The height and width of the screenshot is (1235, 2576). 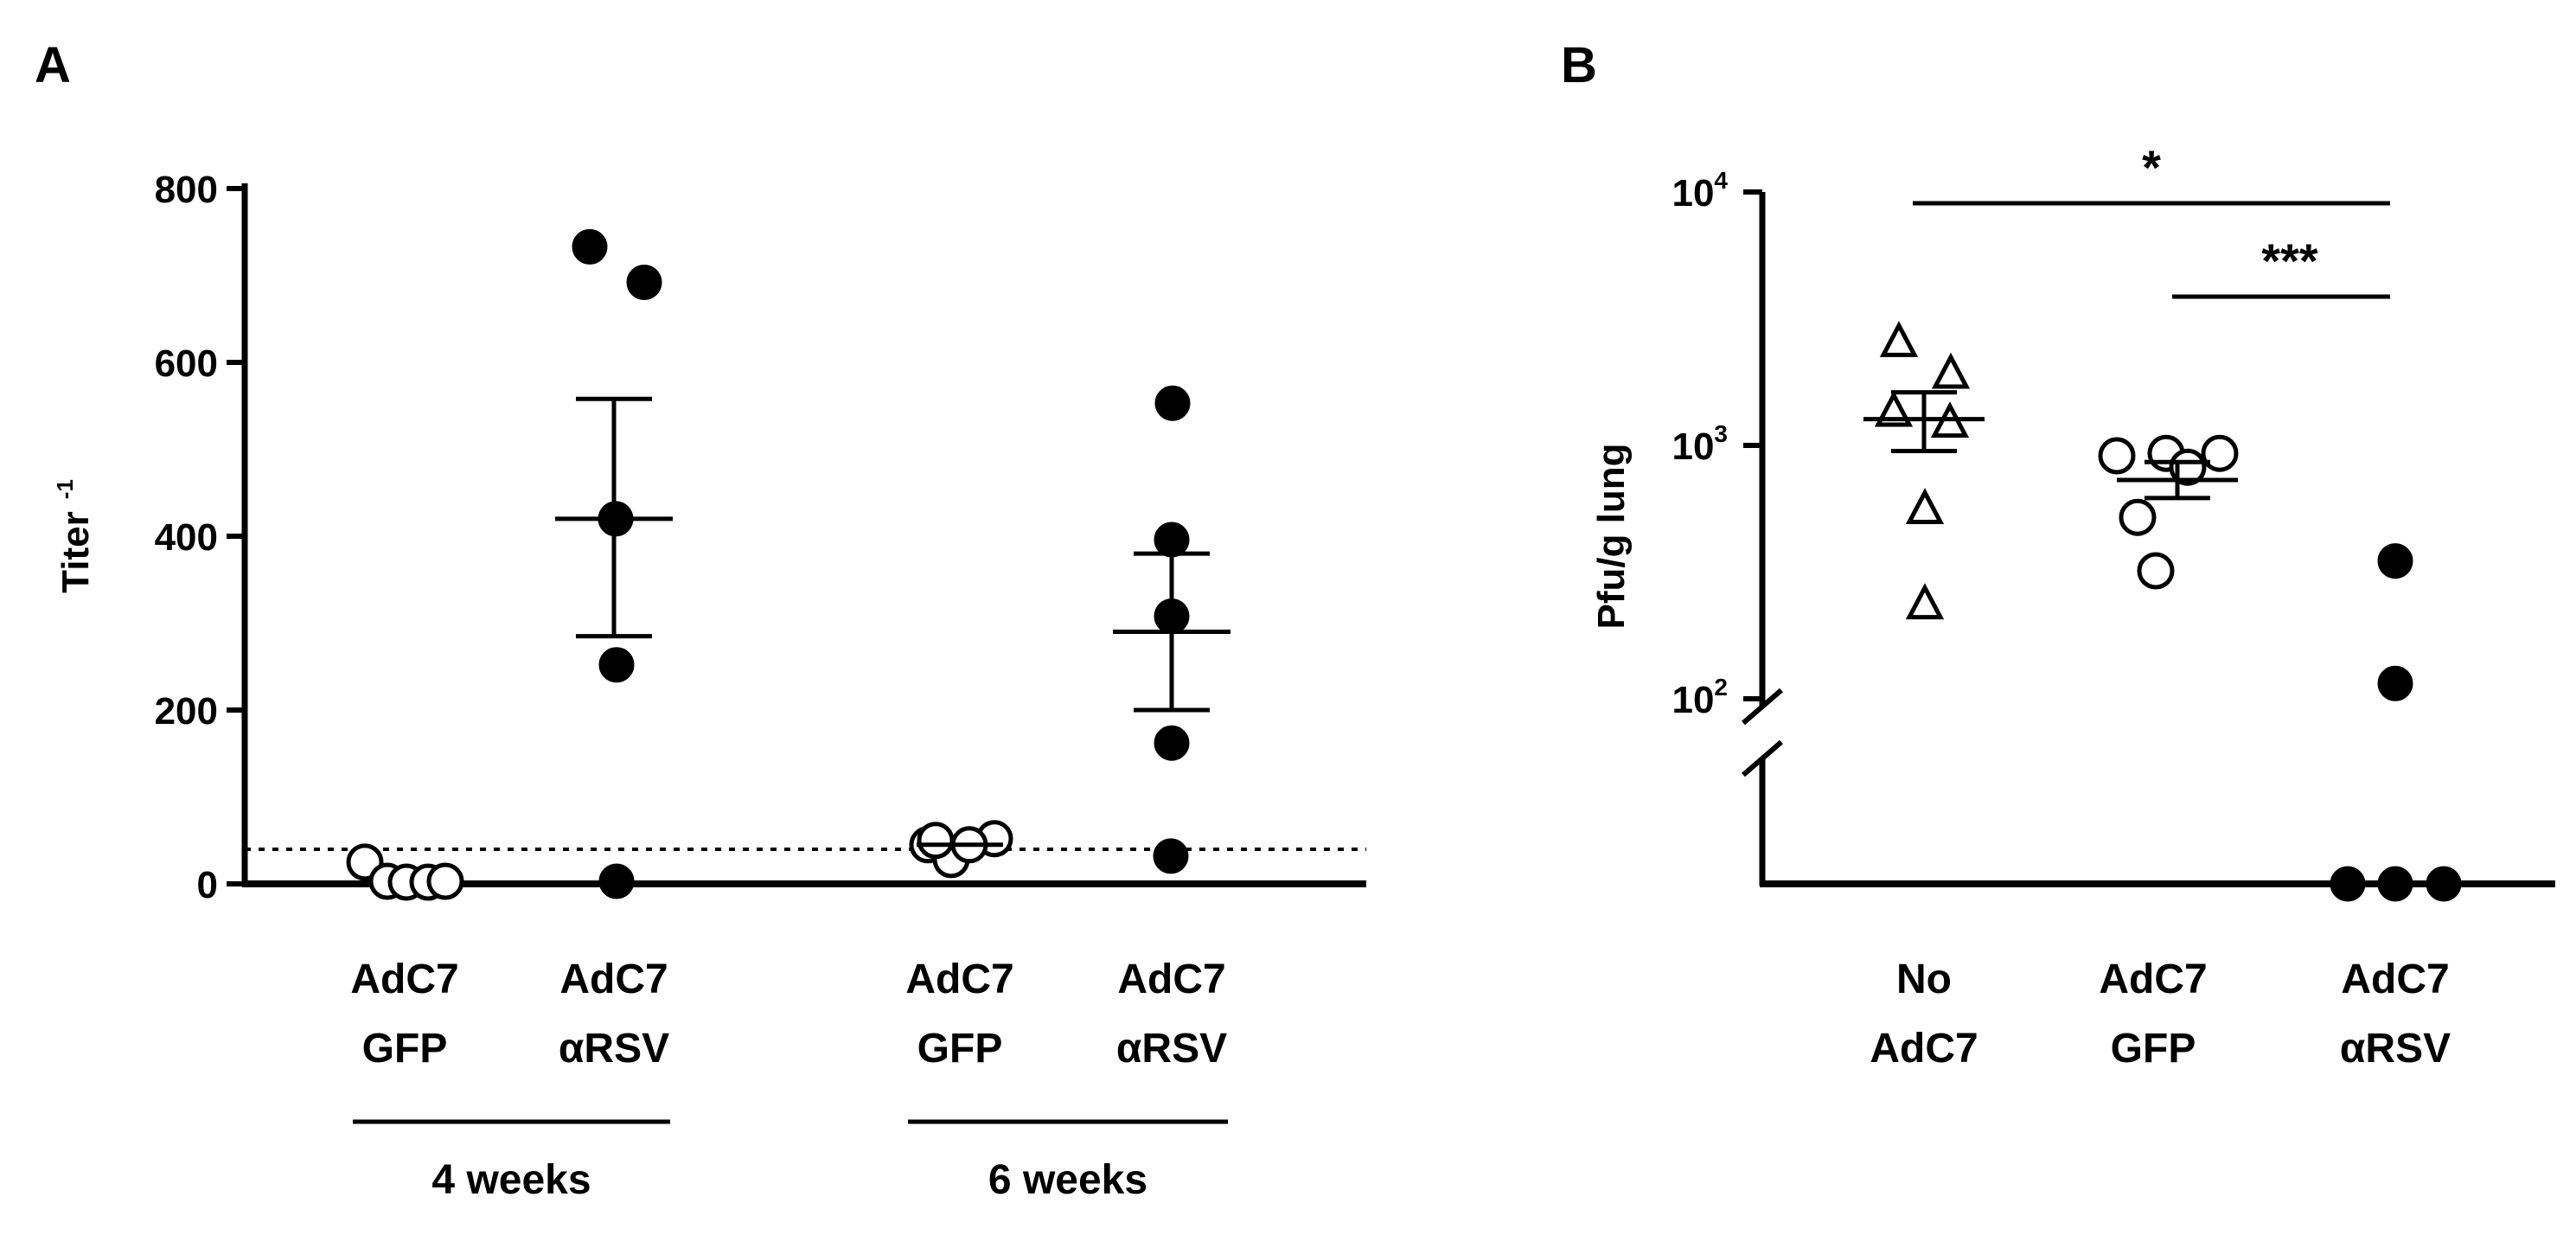 I want to click on panel-b-significance-label-0: *, so click(x=2151, y=168).